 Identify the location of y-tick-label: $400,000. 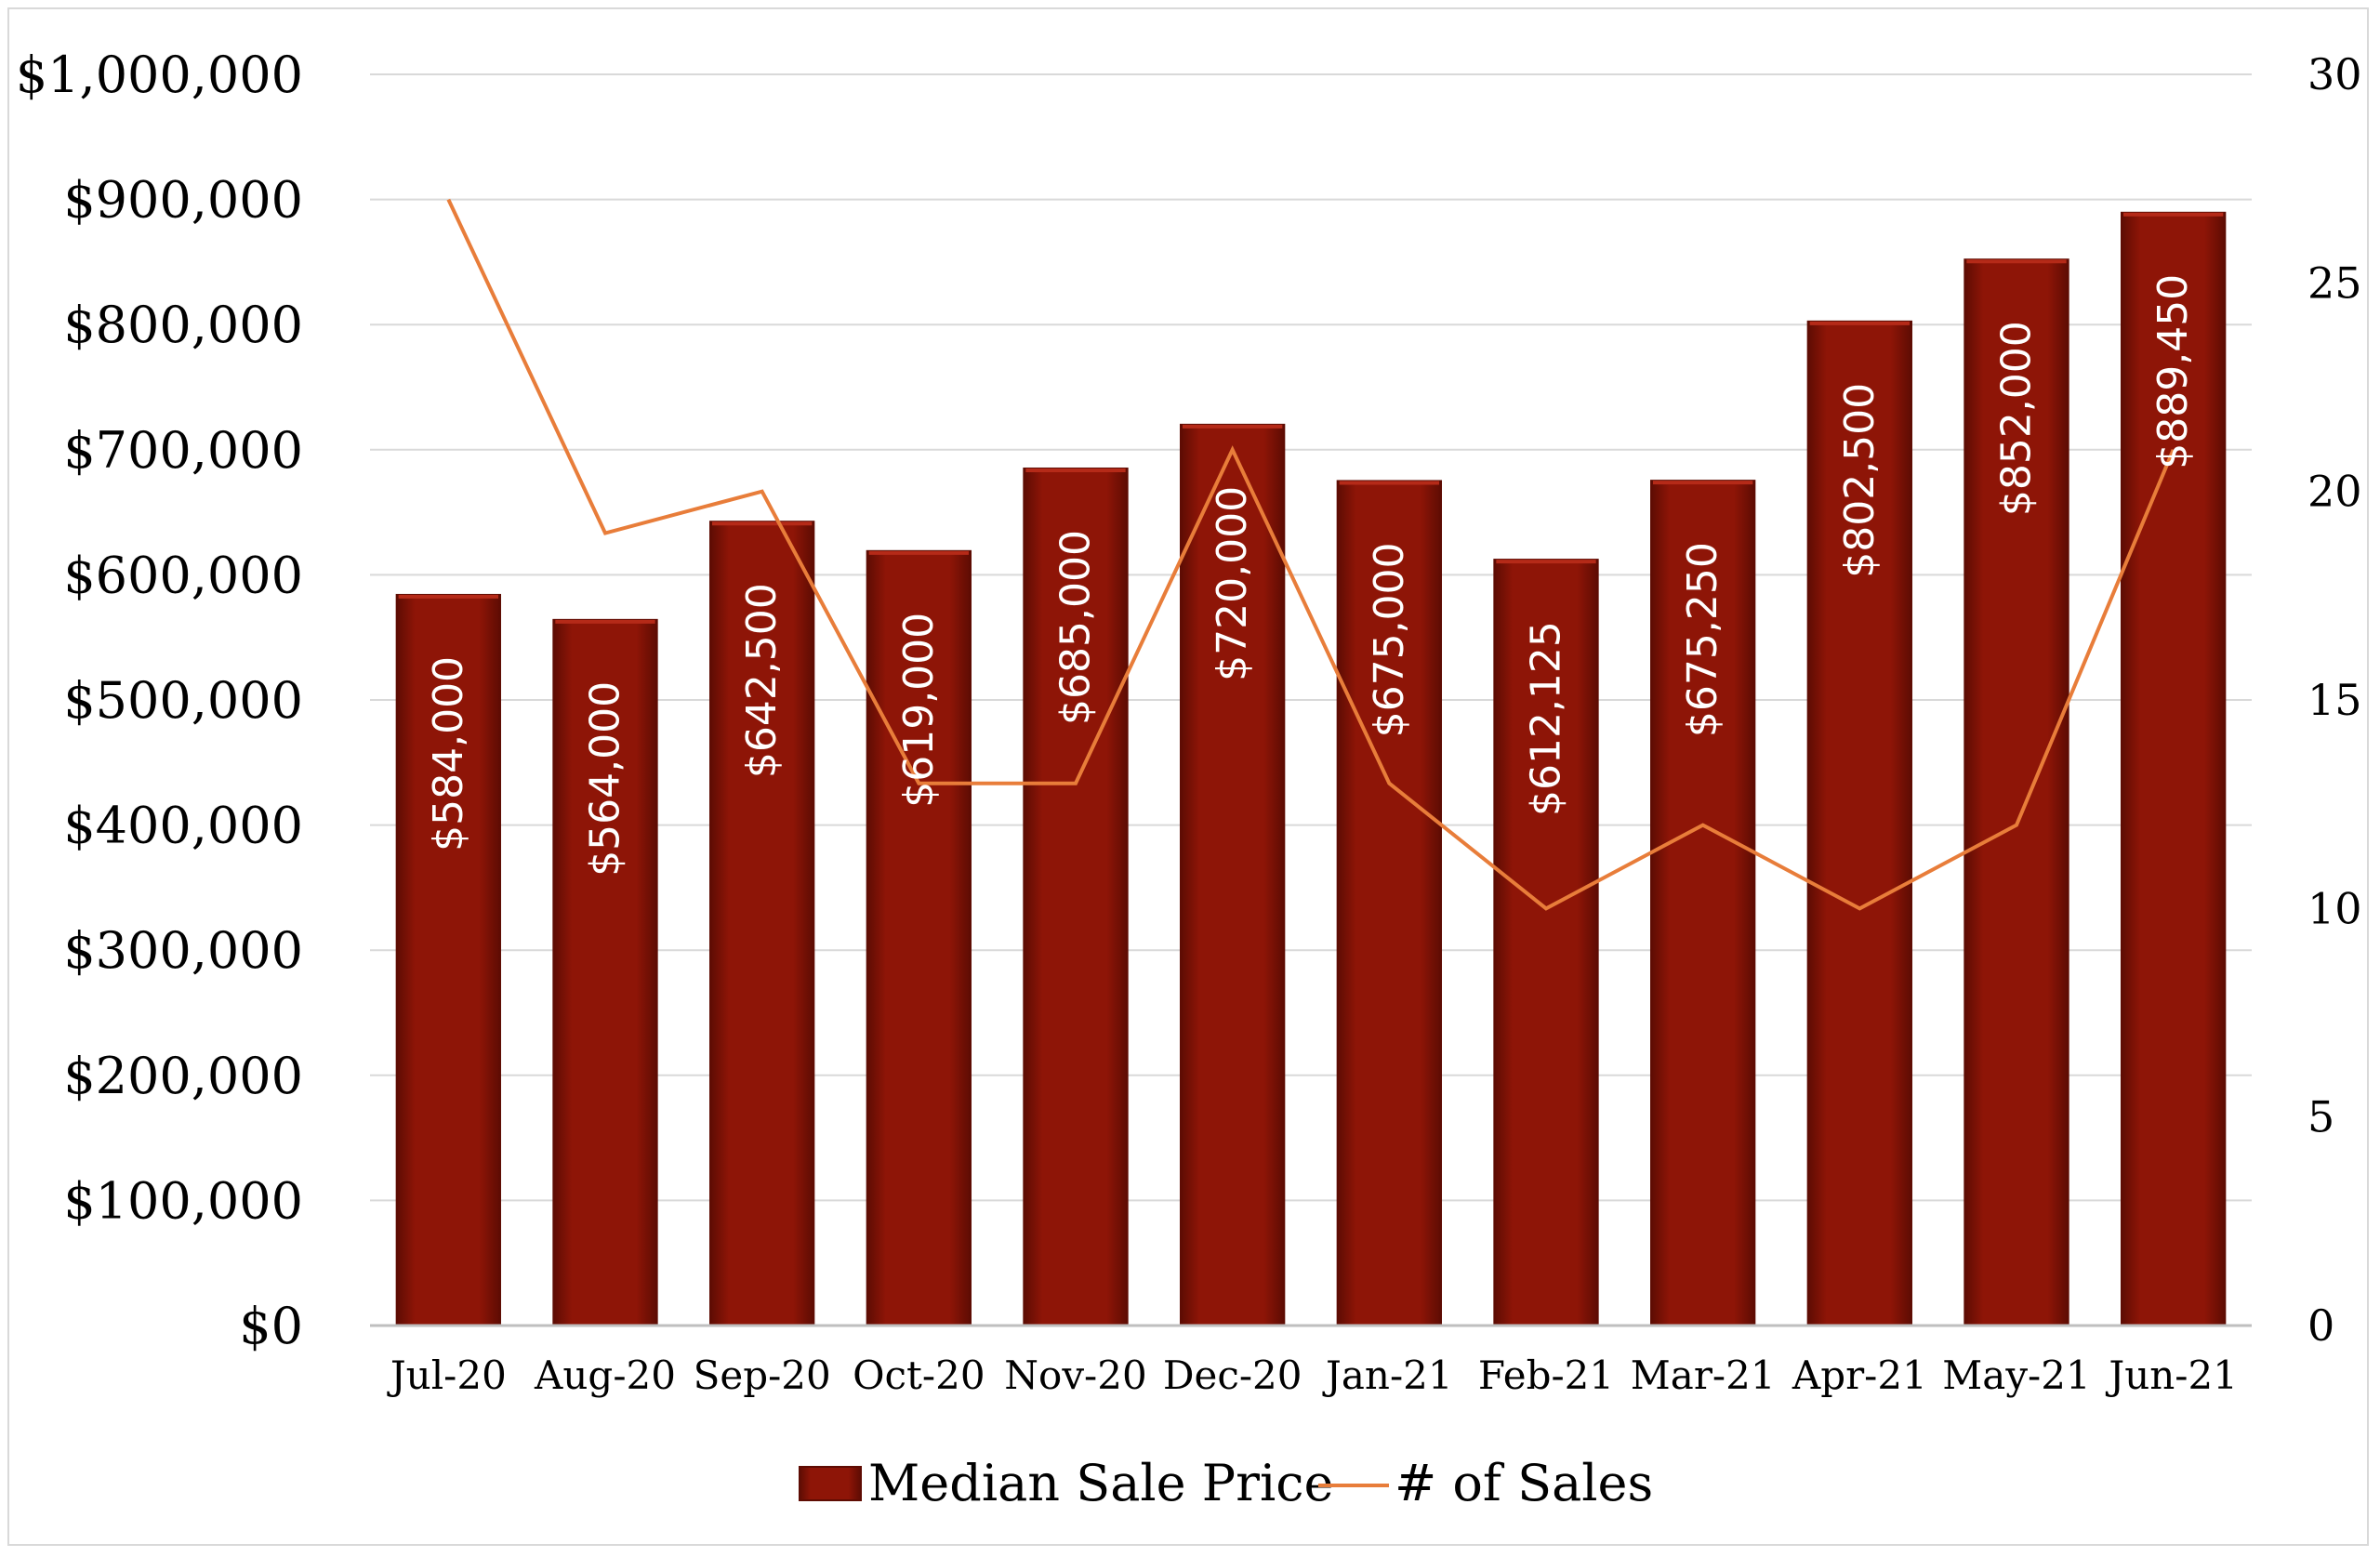
(183, 826).